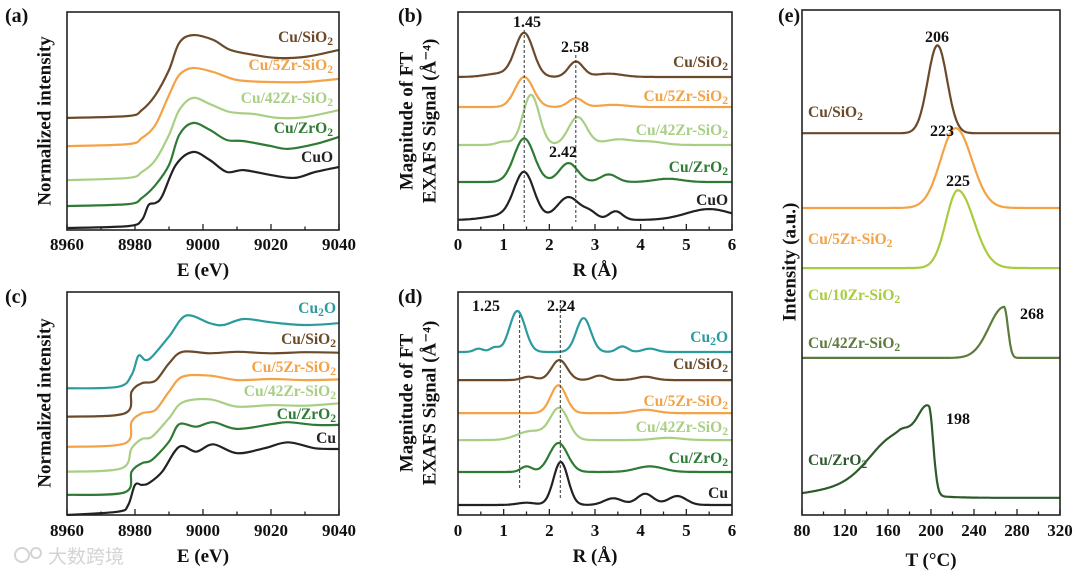 The image size is (1080, 580). I want to click on x-tick-label: 160, so click(888, 530).